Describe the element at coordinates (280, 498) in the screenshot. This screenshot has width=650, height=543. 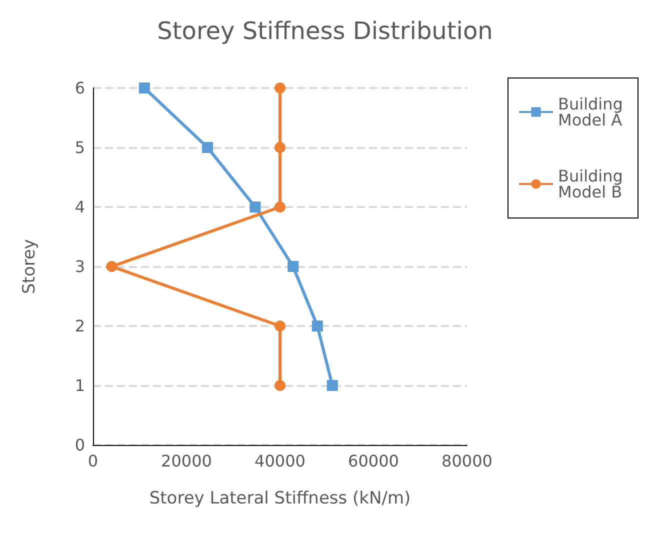
I see `x-axis-title: Storey Lateral Stiffness (kN/m)` at that location.